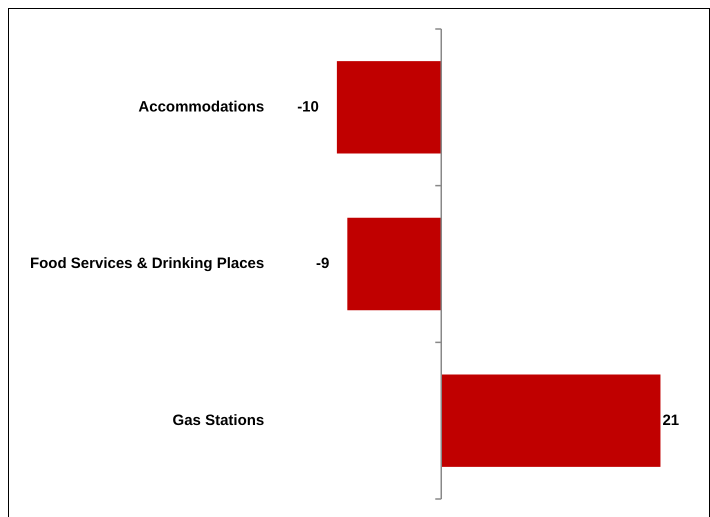 The image size is (710, 517). What do you see at coordinates (201, 107) in the screenshot?
I see `y-tick-label: Accommodations` at bounding box center [201, 107].